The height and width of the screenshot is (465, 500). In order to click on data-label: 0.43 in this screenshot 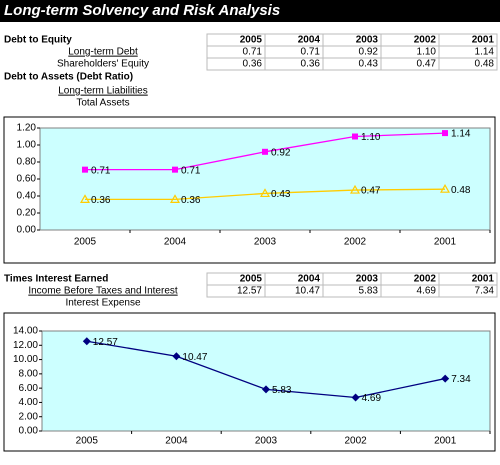, I will do `click(281, 194)`.